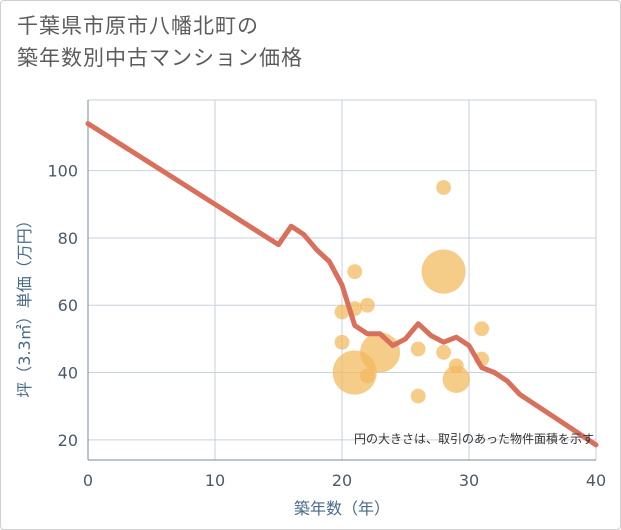 The height and width of the screenshot is (530, 621). What do you see at coordinates (160, 58) in the screenshot?
I see `chart-title-line2: 築年数別中古マンション価格` at bounding box center [160, 58].